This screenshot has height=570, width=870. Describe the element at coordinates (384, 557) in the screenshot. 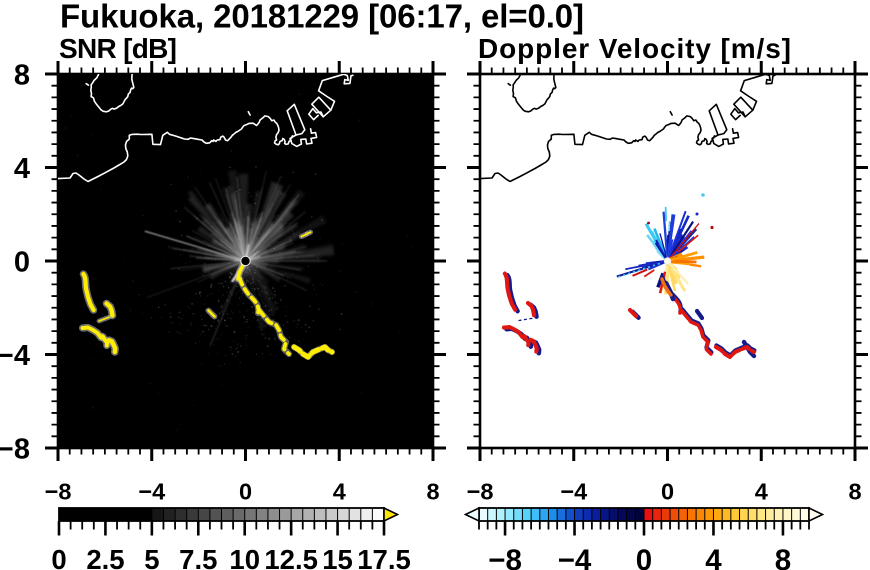

I see `svg-text: 17.5` at that location.